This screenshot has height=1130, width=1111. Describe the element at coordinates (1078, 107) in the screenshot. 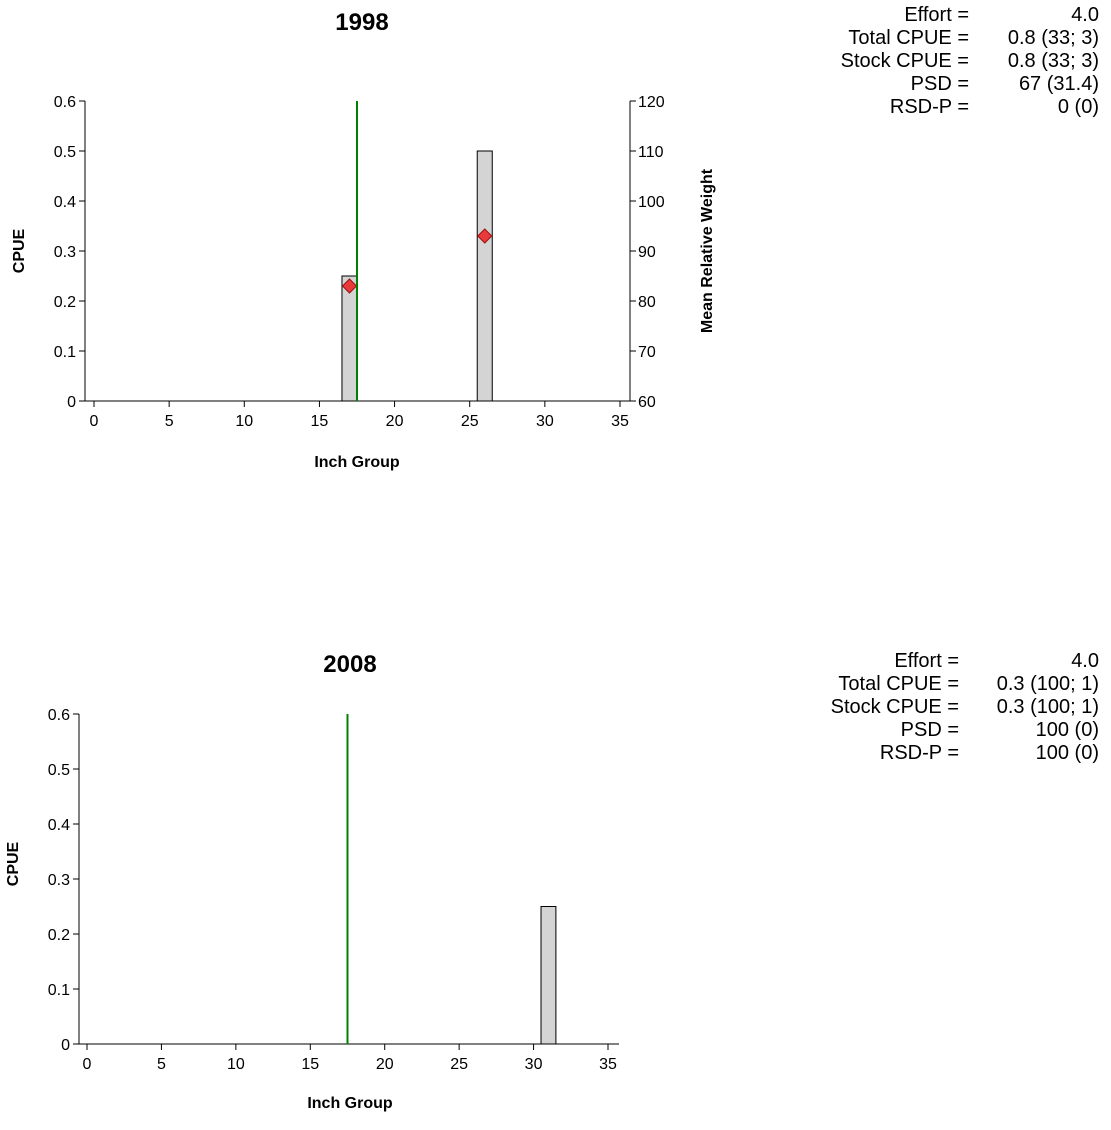

I see `stats-value: 0 (0)` at that location.